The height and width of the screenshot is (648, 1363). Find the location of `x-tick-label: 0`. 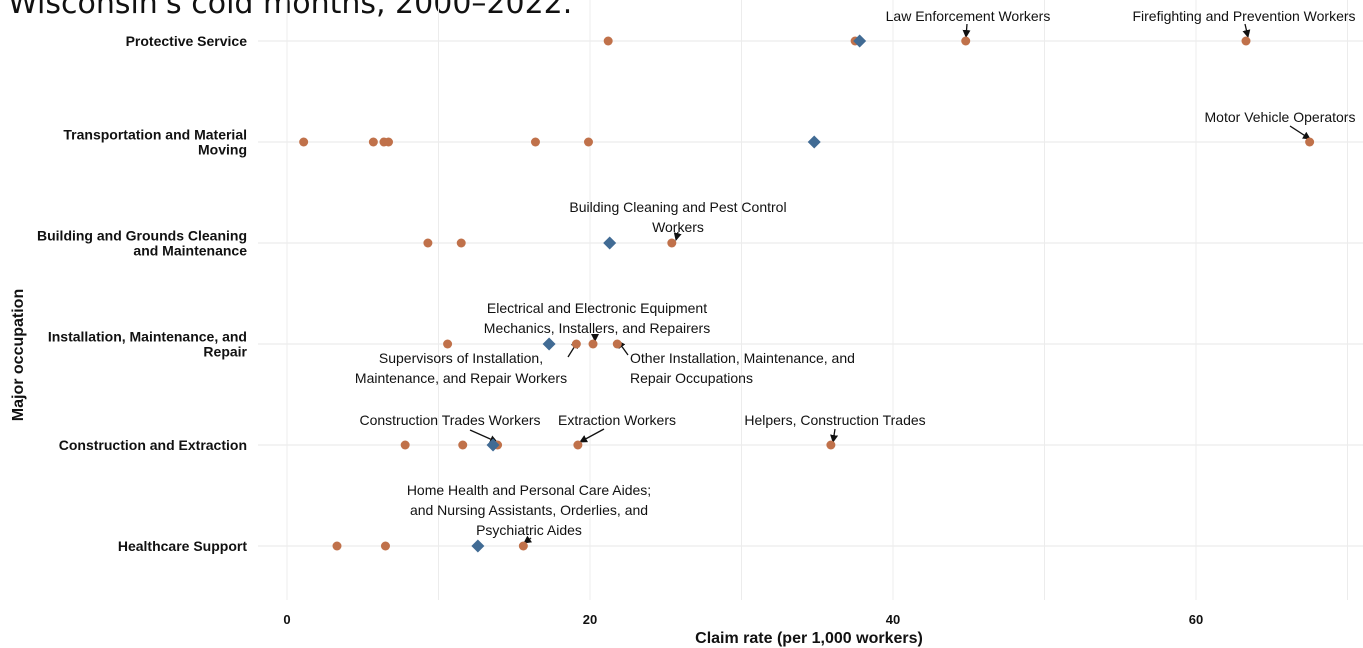

x-tick-label: 0 is located at coordinates (286, 619).